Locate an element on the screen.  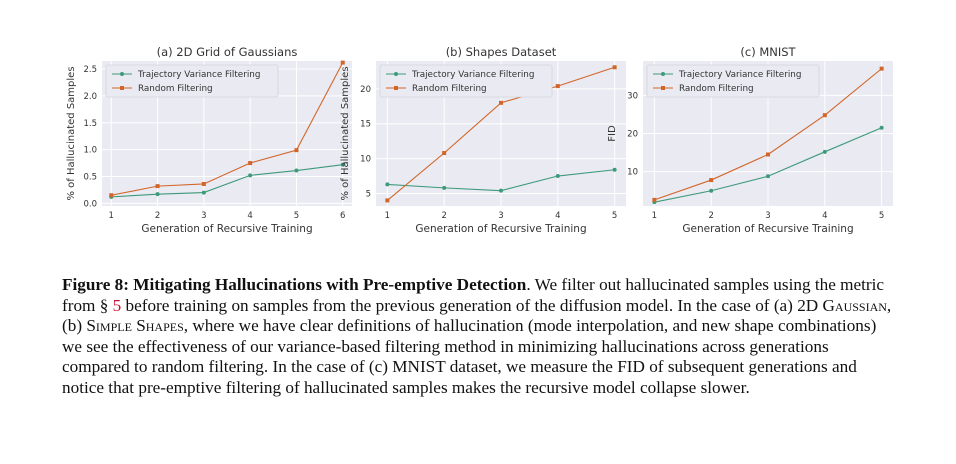
y-tick-label: 1.5 is located at coordinates (90, 124).